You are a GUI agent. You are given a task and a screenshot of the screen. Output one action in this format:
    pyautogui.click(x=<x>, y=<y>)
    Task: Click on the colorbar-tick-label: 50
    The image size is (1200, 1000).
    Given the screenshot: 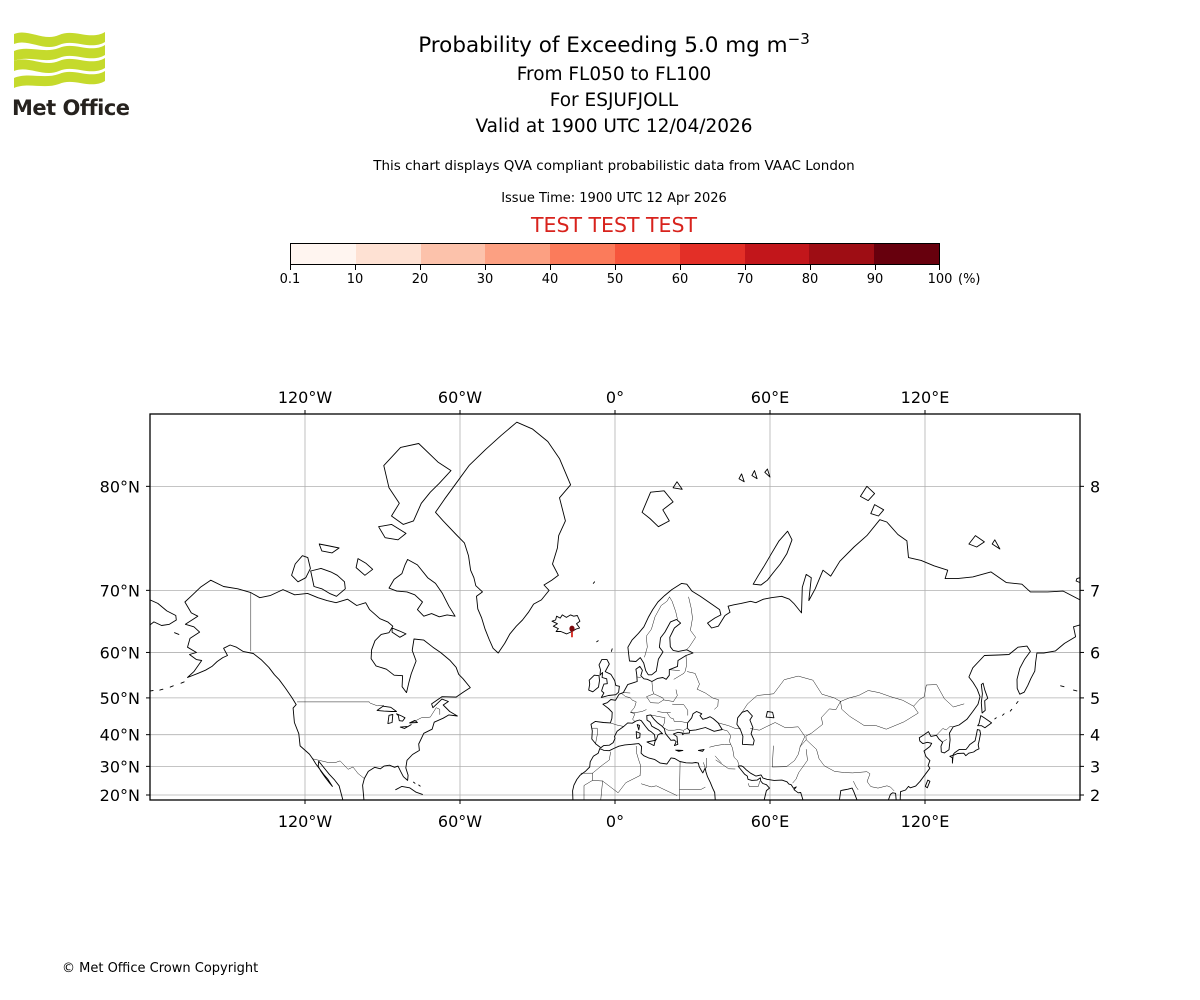 What is the action you would take?
    pyautogui.click(x=615, y=279)
    